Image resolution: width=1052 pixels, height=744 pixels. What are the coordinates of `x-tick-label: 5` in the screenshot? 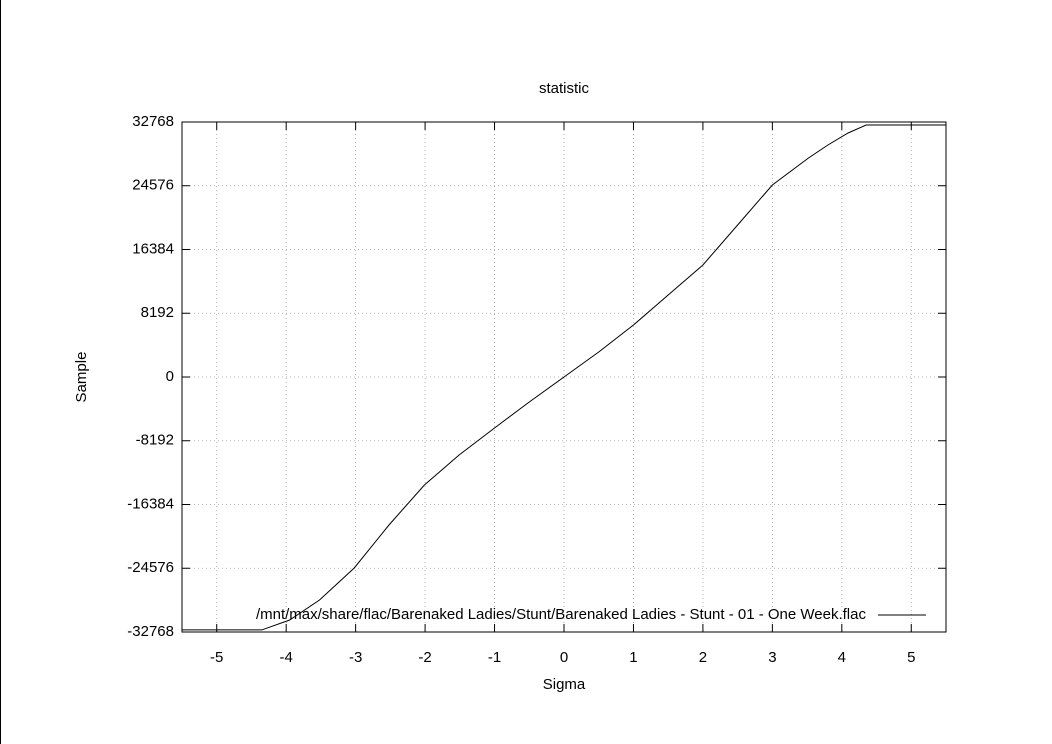 It's located at (911, 657).